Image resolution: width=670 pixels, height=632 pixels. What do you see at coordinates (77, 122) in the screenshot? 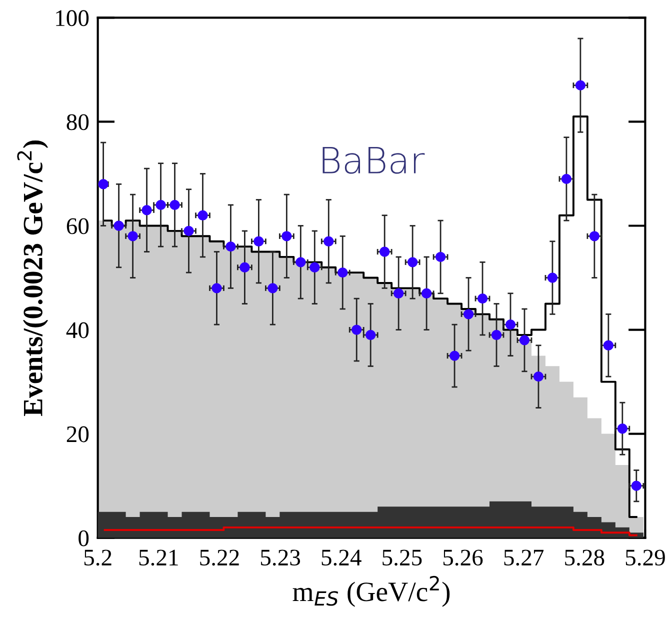
I see `y-tick-label: 80` at bounding box center [77, 122].